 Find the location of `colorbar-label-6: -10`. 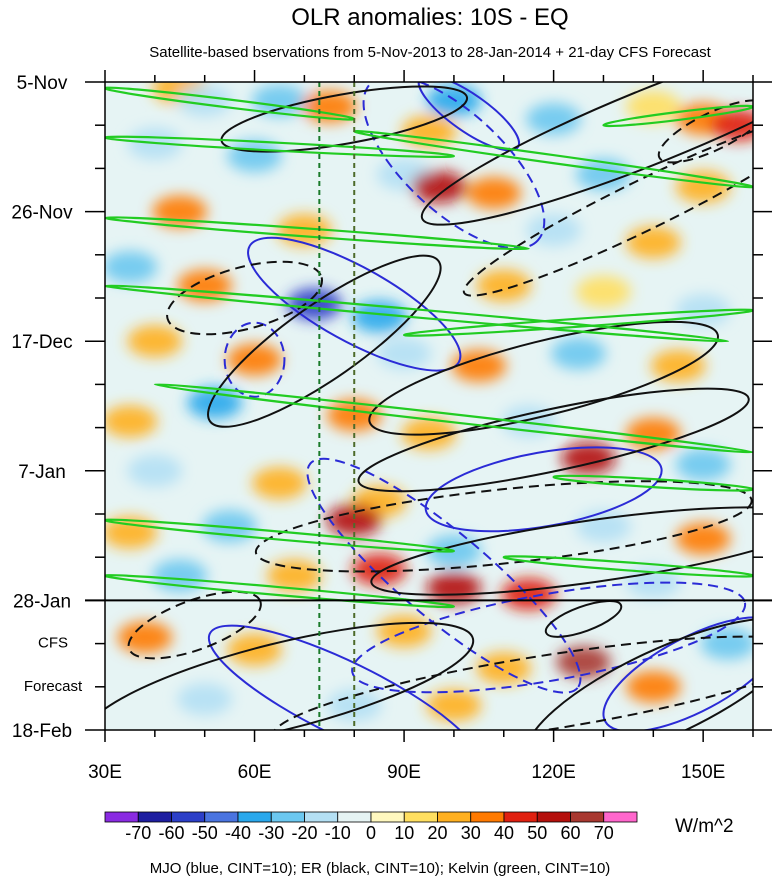

colorbar-label-6: -10 is located at coordinates (338, 833).